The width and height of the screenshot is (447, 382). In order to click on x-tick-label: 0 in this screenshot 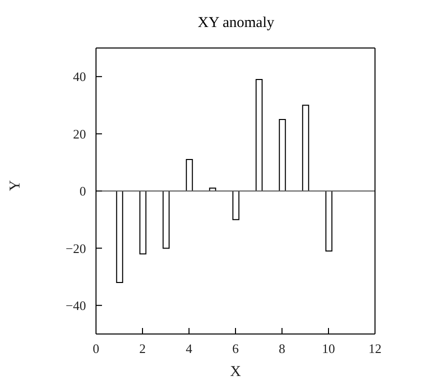, I will do `click(96, 348)`.